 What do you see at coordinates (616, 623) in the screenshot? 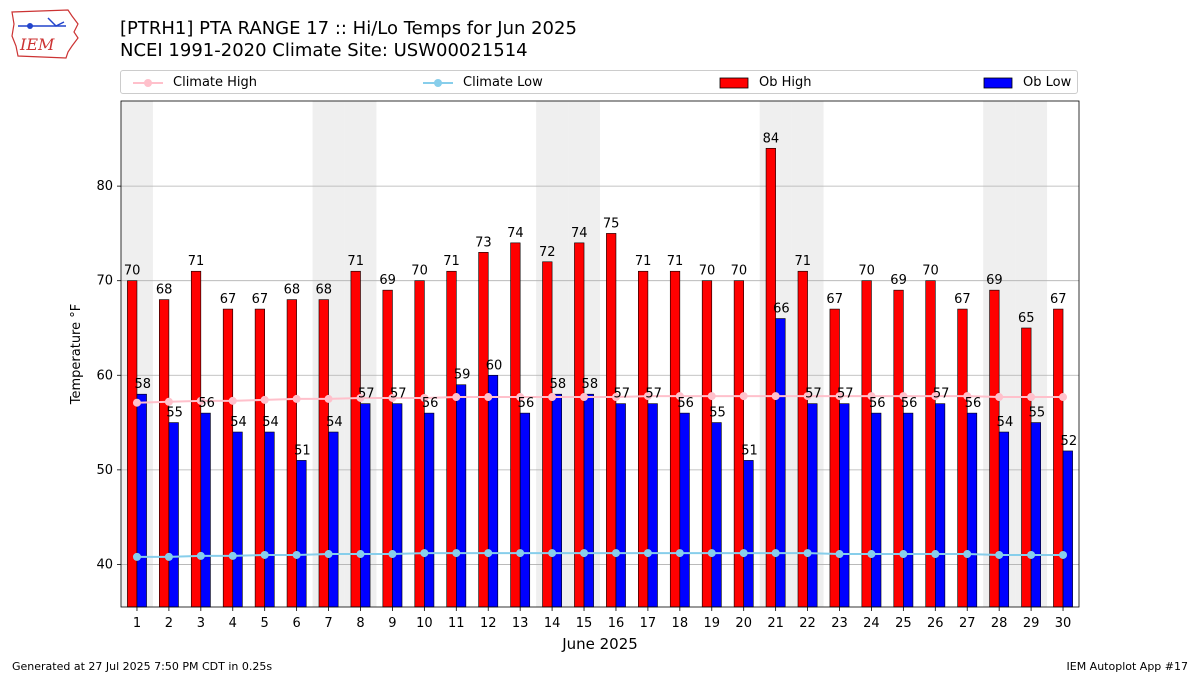
I see `x-tick-label: 16` at bounding box center [616, 623].